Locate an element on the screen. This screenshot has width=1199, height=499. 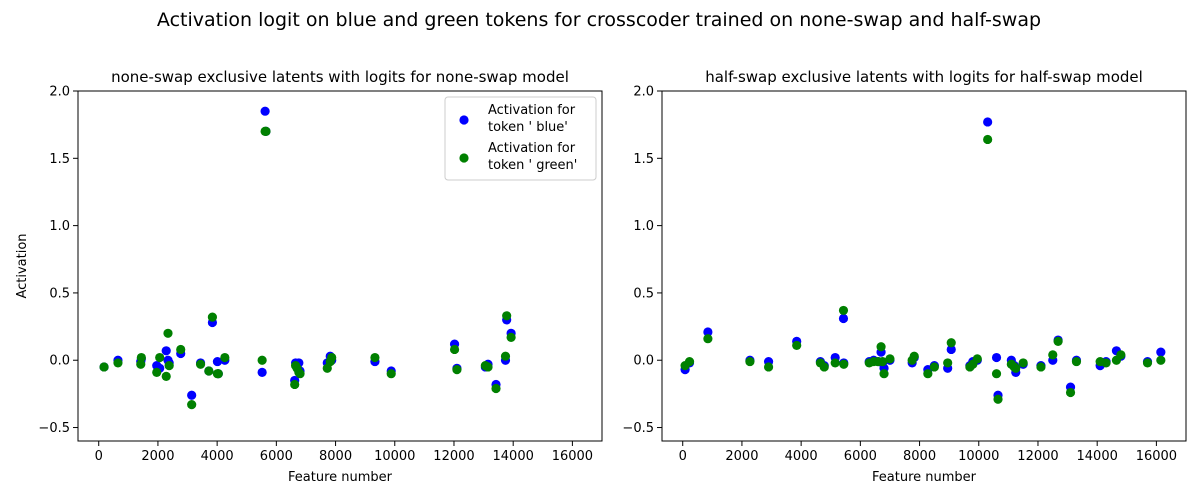
y-axis-label: Activation is located at coordinates (22, 265).